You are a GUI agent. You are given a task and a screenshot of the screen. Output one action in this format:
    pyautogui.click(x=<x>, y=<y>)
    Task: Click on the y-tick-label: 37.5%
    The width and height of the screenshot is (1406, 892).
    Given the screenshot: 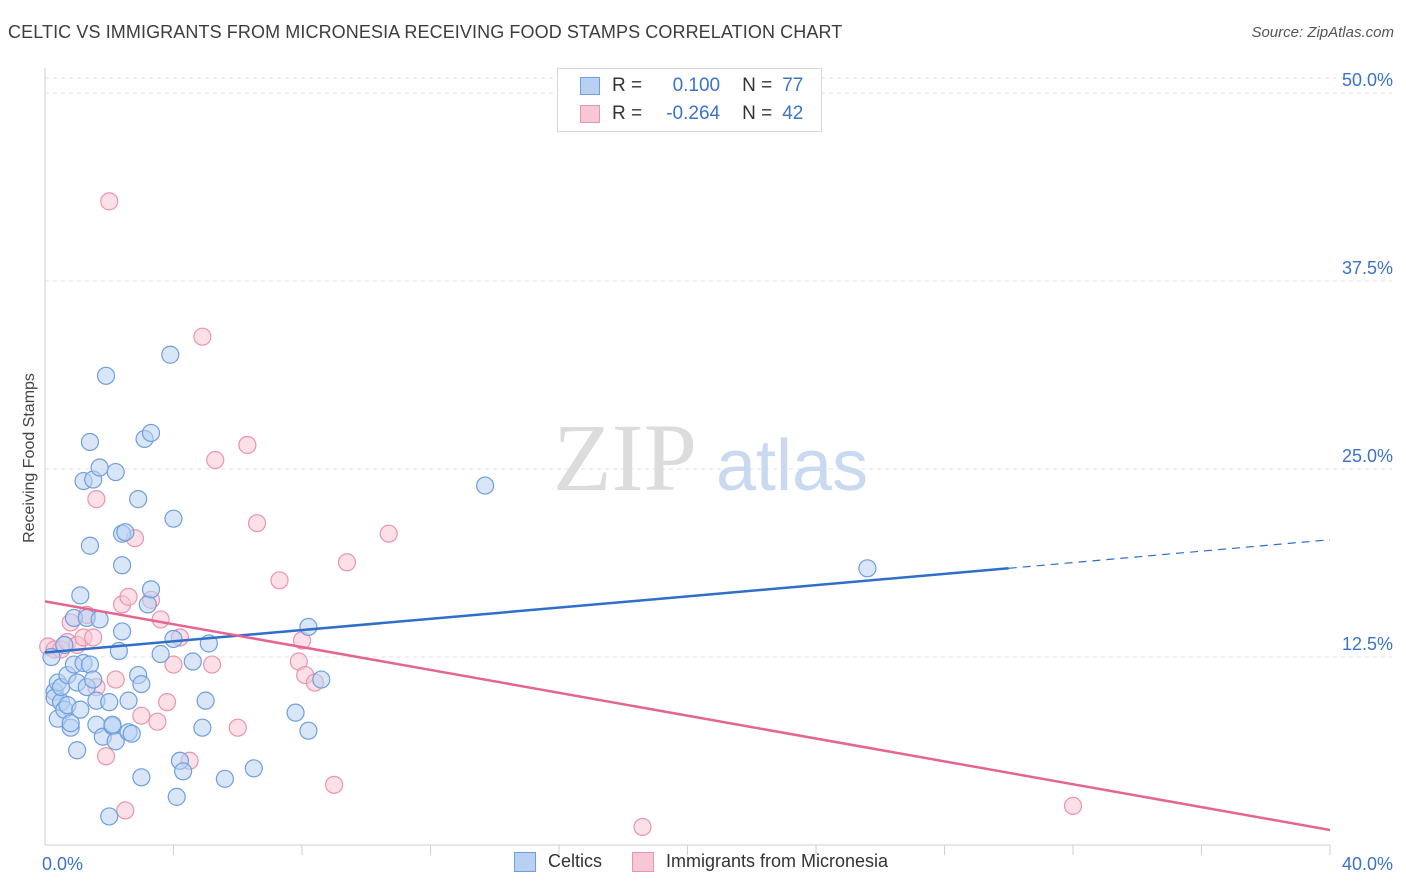 What is the action you would take?
    pyautogui.click(x=1367, y=268)
    